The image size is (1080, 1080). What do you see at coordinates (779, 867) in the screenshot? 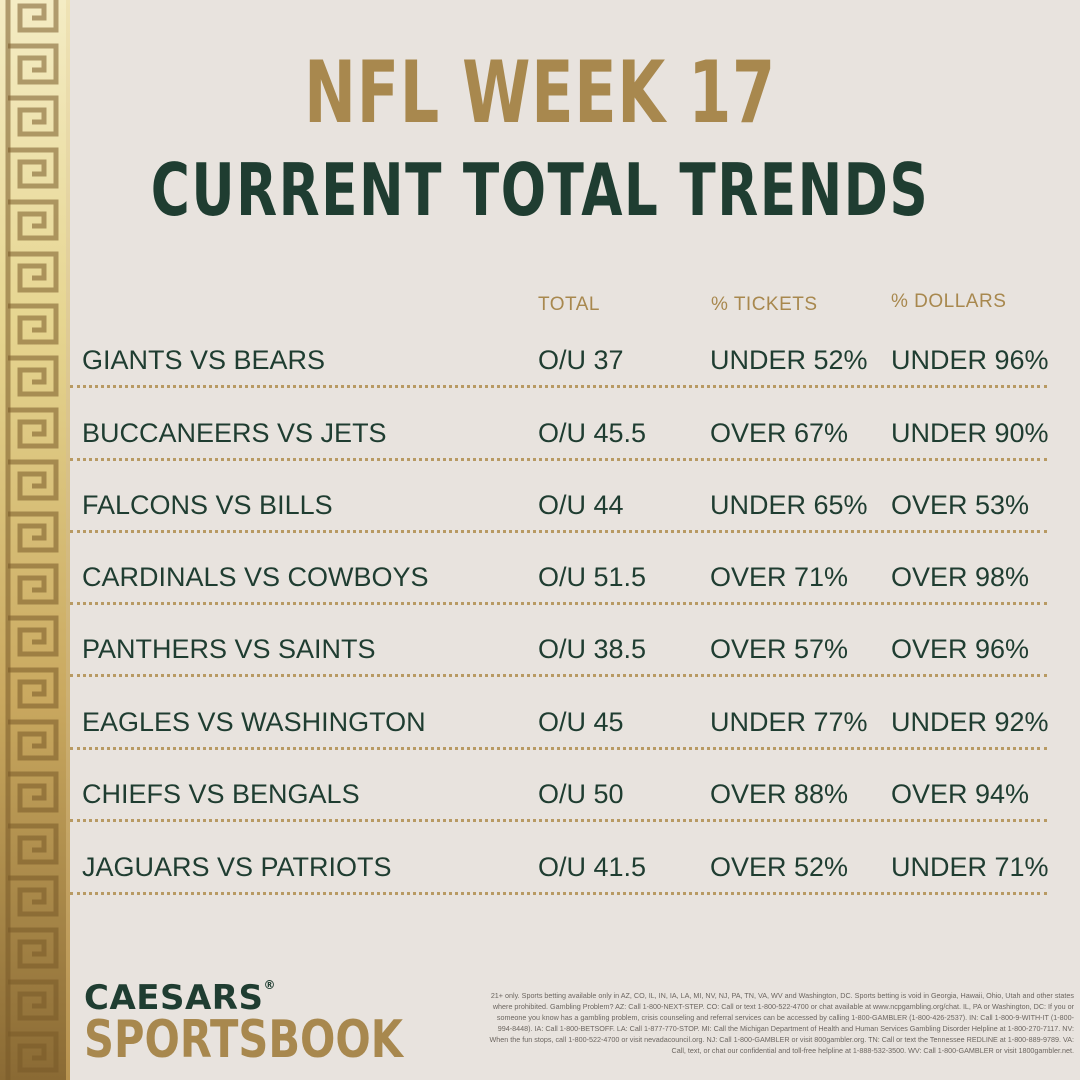
I see `tickets-cell: OVER 52%` at bounding box center [779, 867].